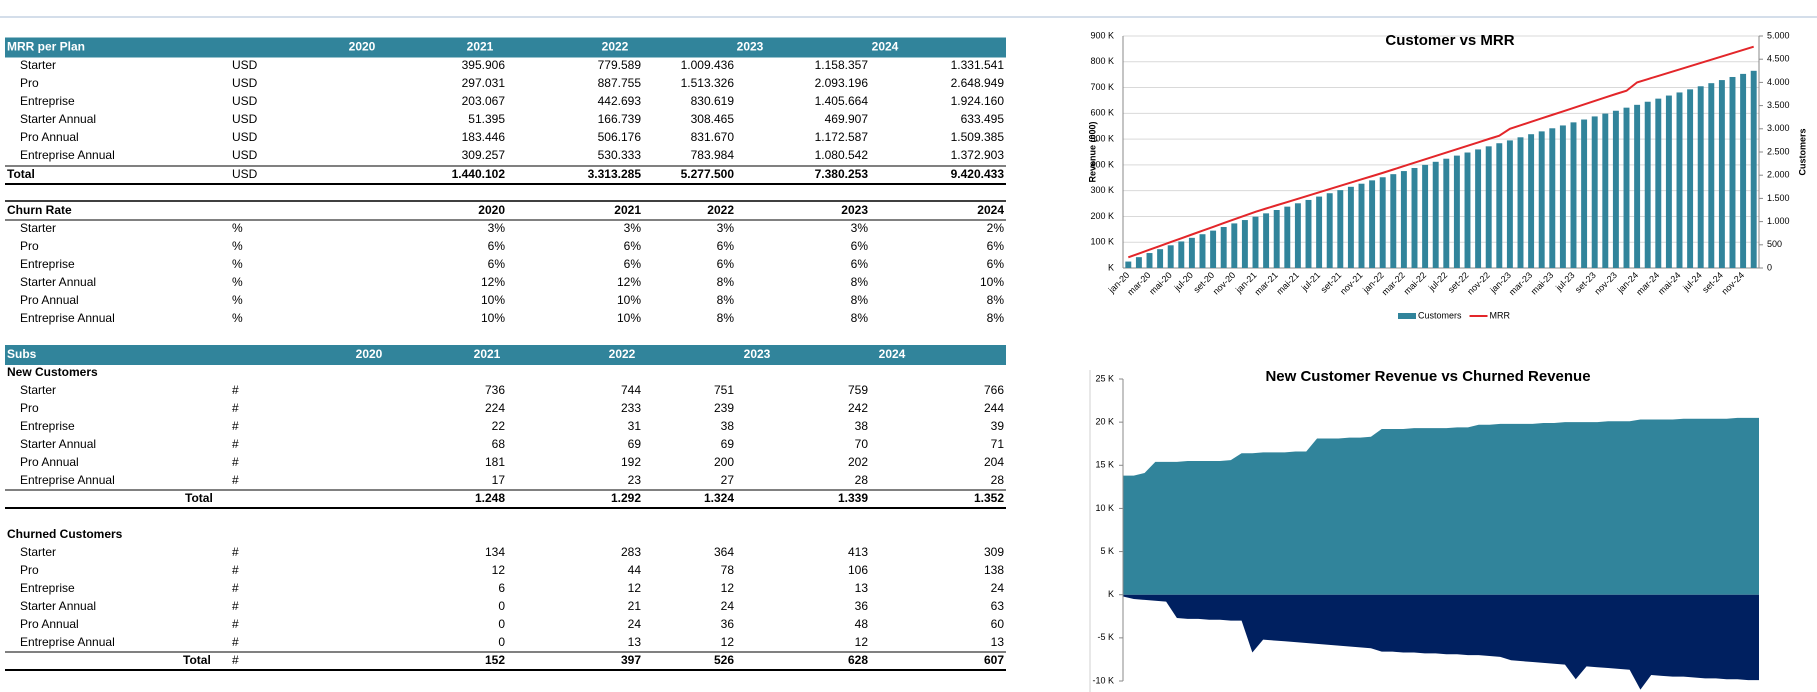 This screenshot has height=692, width=1817. Describe the element at coordinates (1104, 465) in the screenshot. I see `y-tick-label: 15 K` at that location.